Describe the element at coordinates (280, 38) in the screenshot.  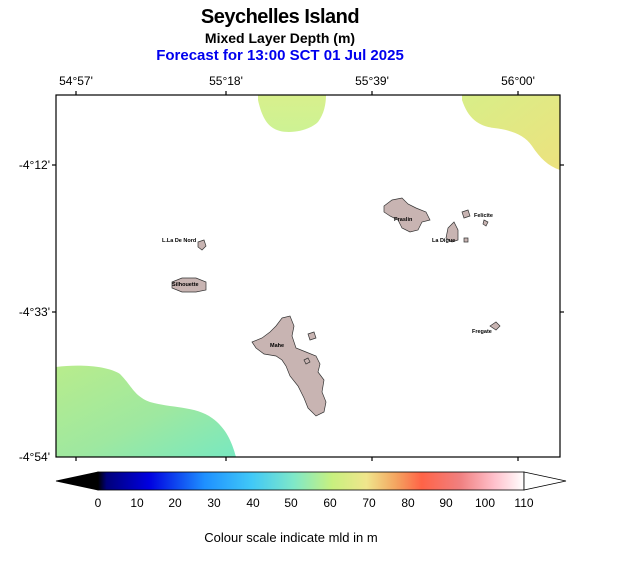
I see `map-subtitle: Mixed Layer Depth (m)` at that location.